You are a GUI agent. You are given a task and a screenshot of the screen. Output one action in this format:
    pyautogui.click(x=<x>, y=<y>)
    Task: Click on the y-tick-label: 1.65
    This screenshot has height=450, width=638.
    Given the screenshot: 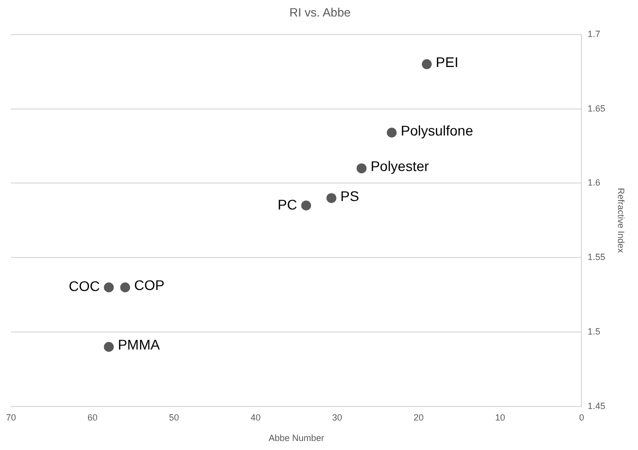 What is the action you would take?
    pyautogui.click(x=597, y=108)
    